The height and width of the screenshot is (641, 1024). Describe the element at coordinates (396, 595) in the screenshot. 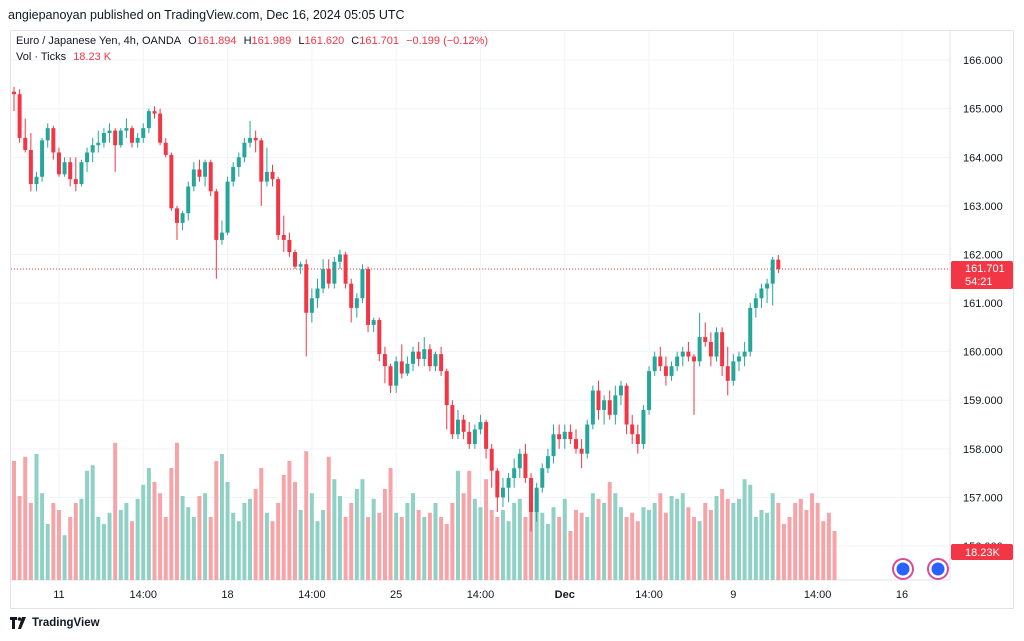

I see `x-tick-label: 25` at that location.